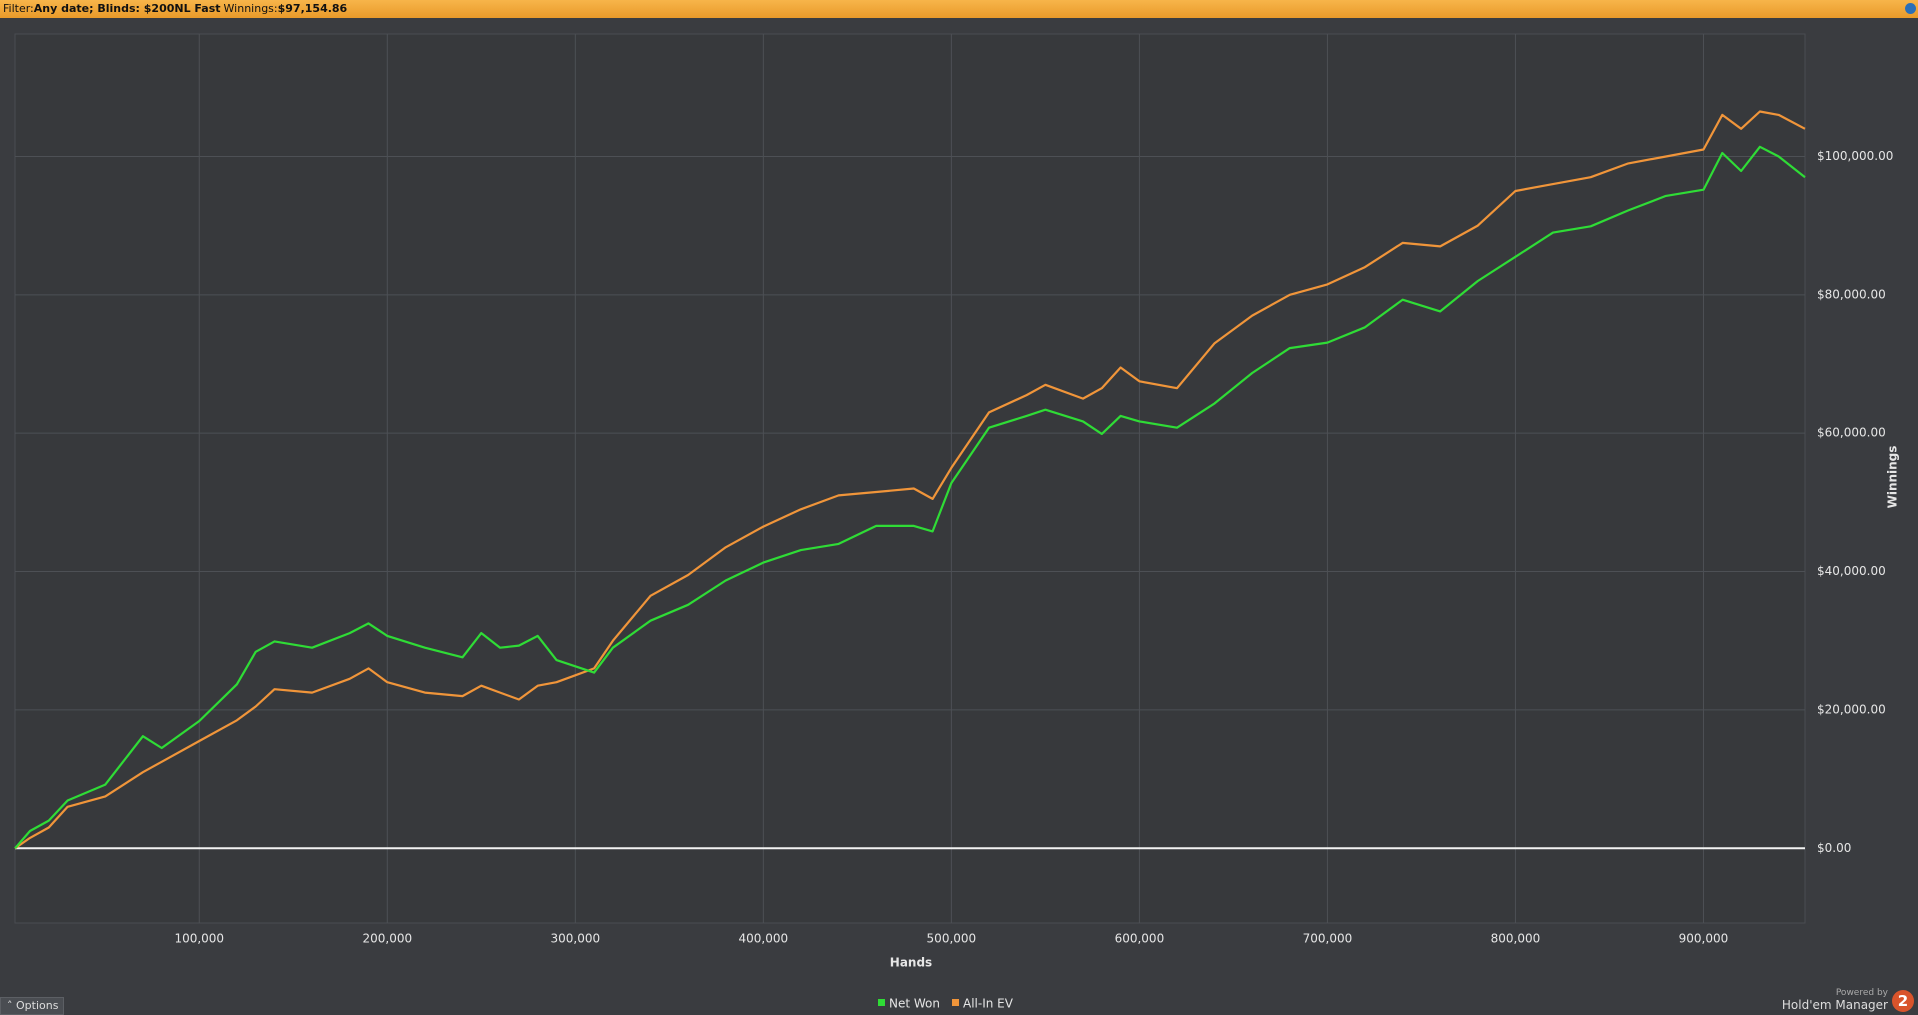  What do you see at coordinates (1851, 433) in the screenshot?
I see `y-tick-label: $60,000.00` at bounding box center [1851, 433].